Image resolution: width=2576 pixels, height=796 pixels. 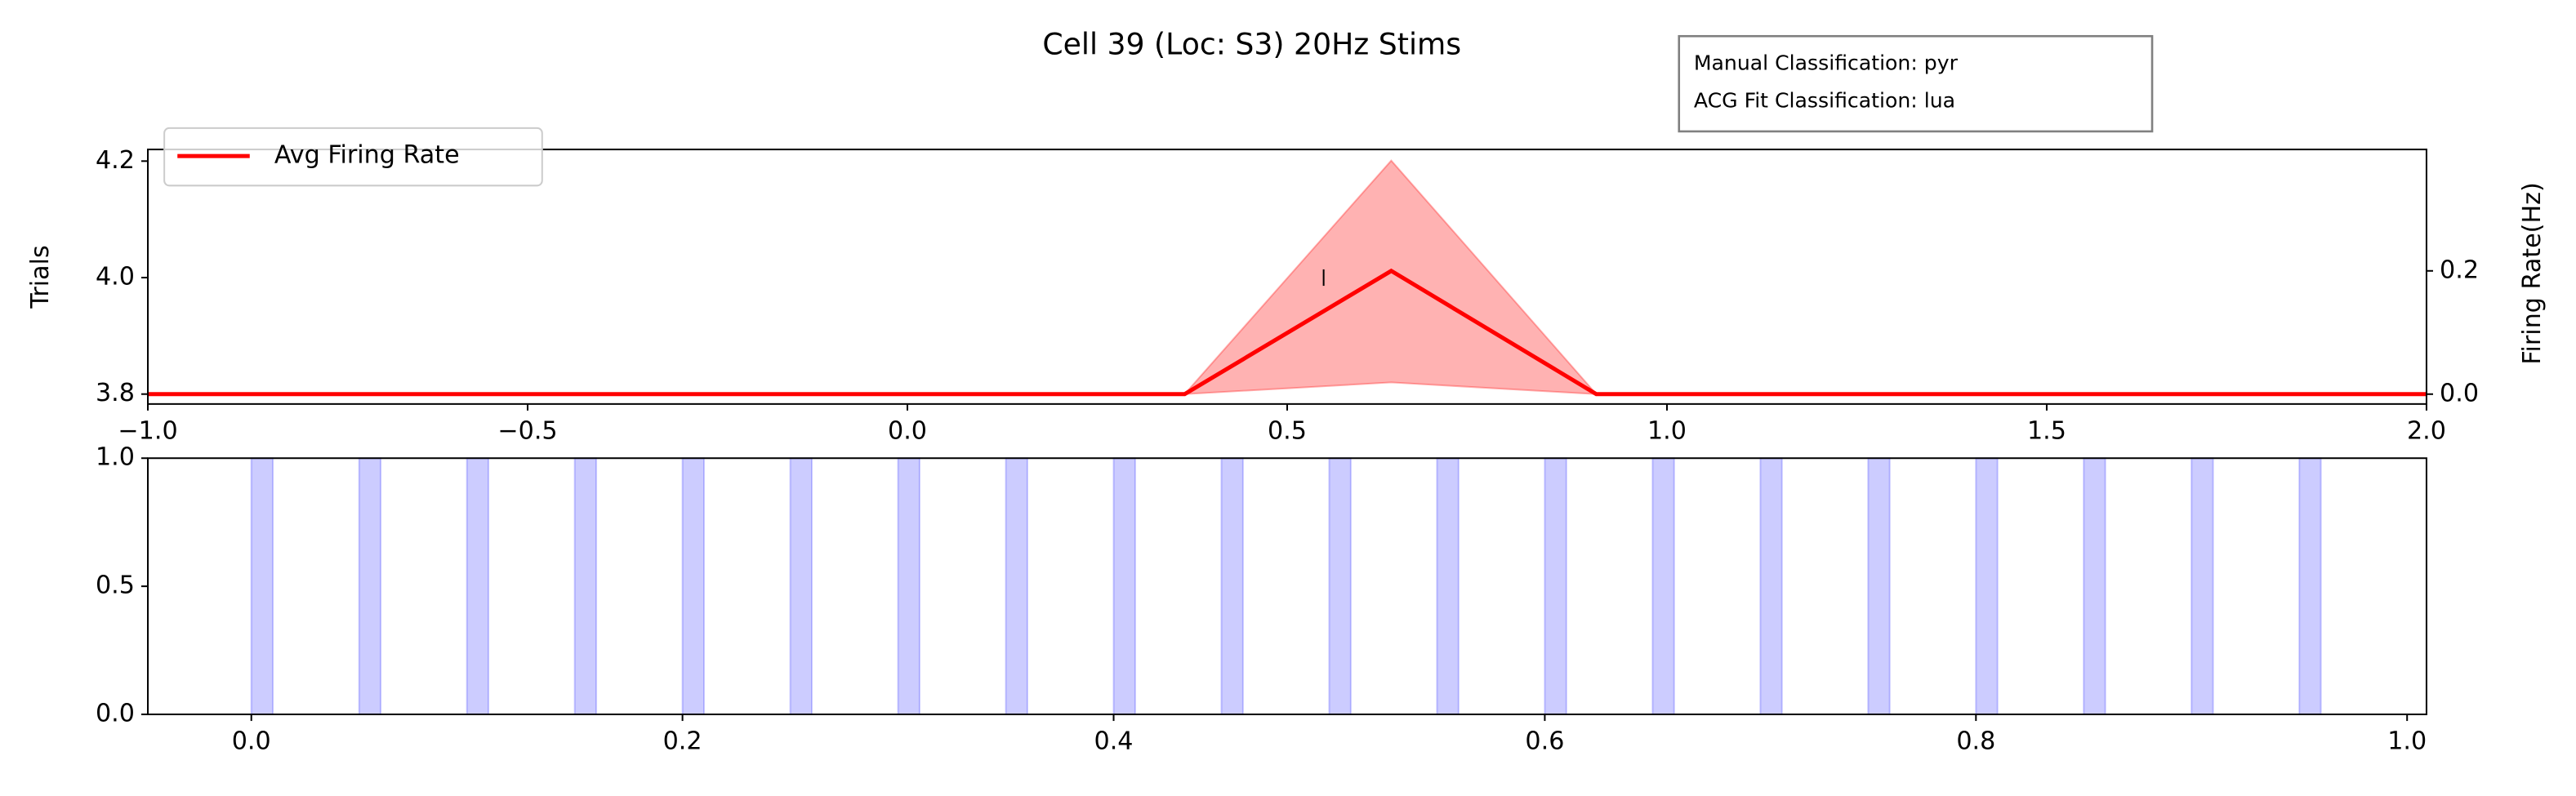 What do you see at coordinates (1916, 84) in the screenshot?
I see `annotation-box` at bounding box center [1916, 84].